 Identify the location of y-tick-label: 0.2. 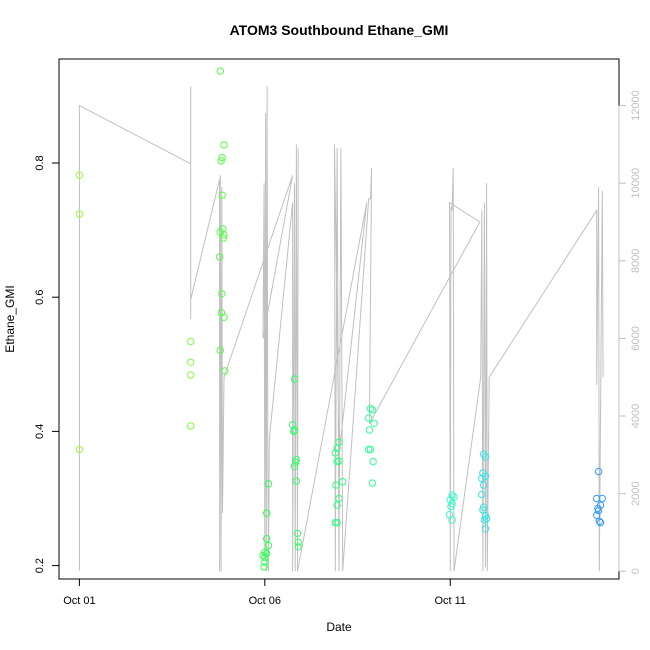
(40, 565).